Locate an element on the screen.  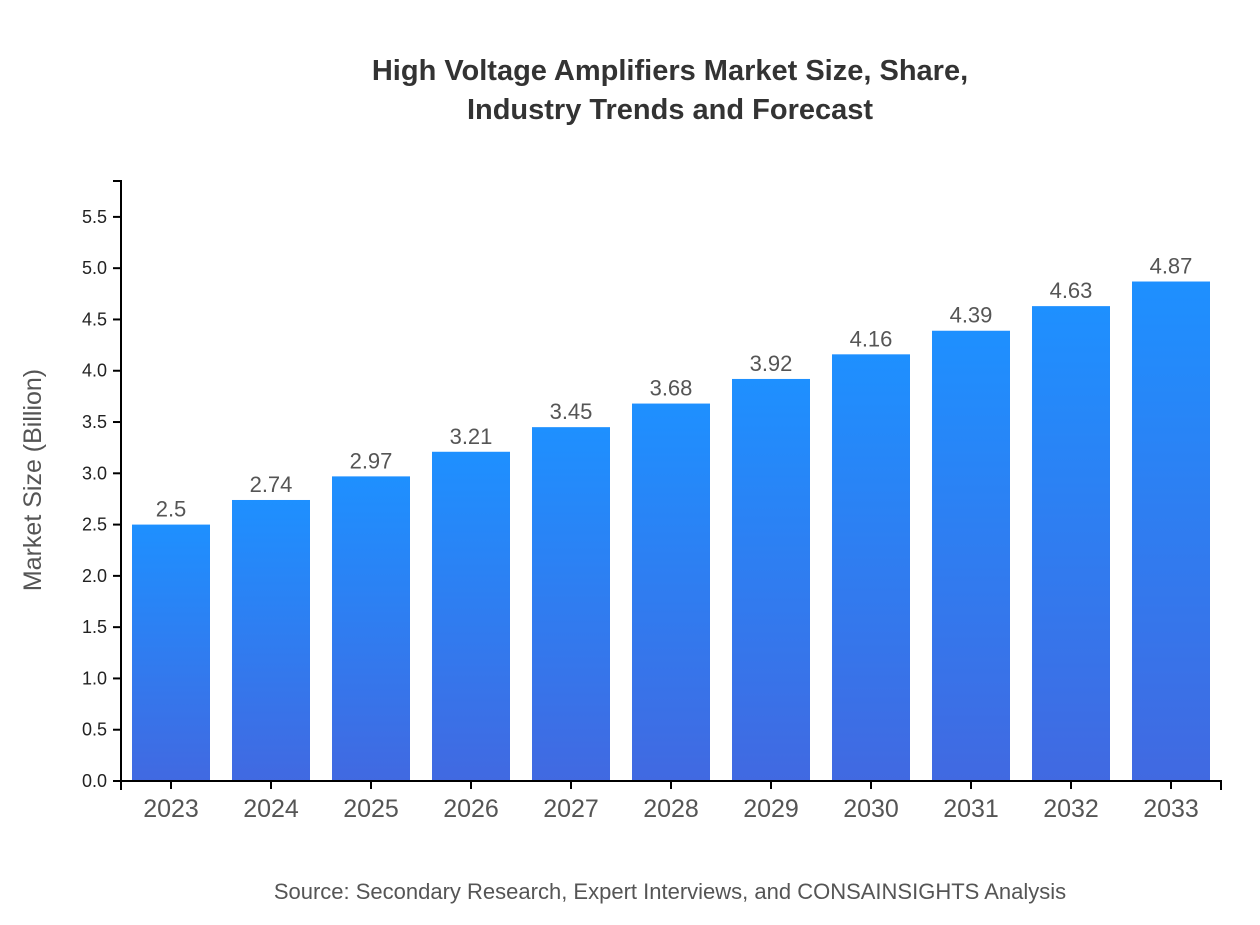
y-tick-label: 2.0 is located at coordinates (94, 576).